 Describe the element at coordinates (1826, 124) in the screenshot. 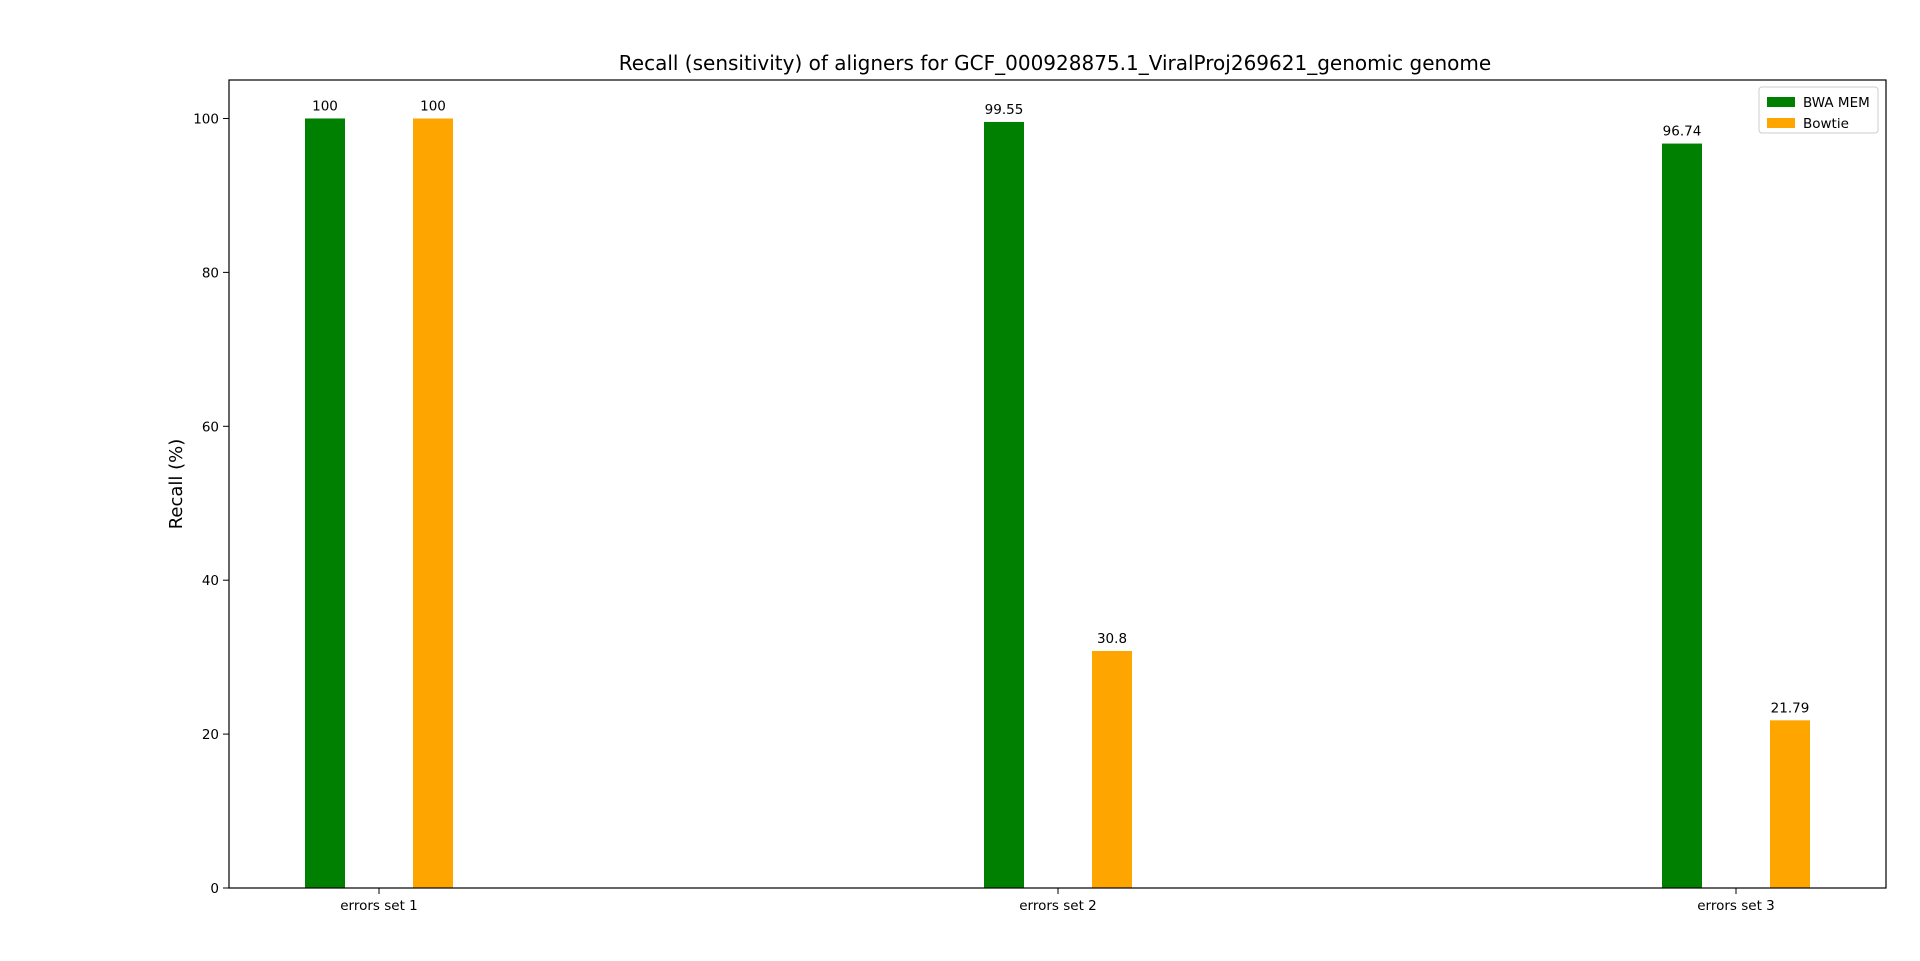

I see `legend-label: Bowtie` at that location.